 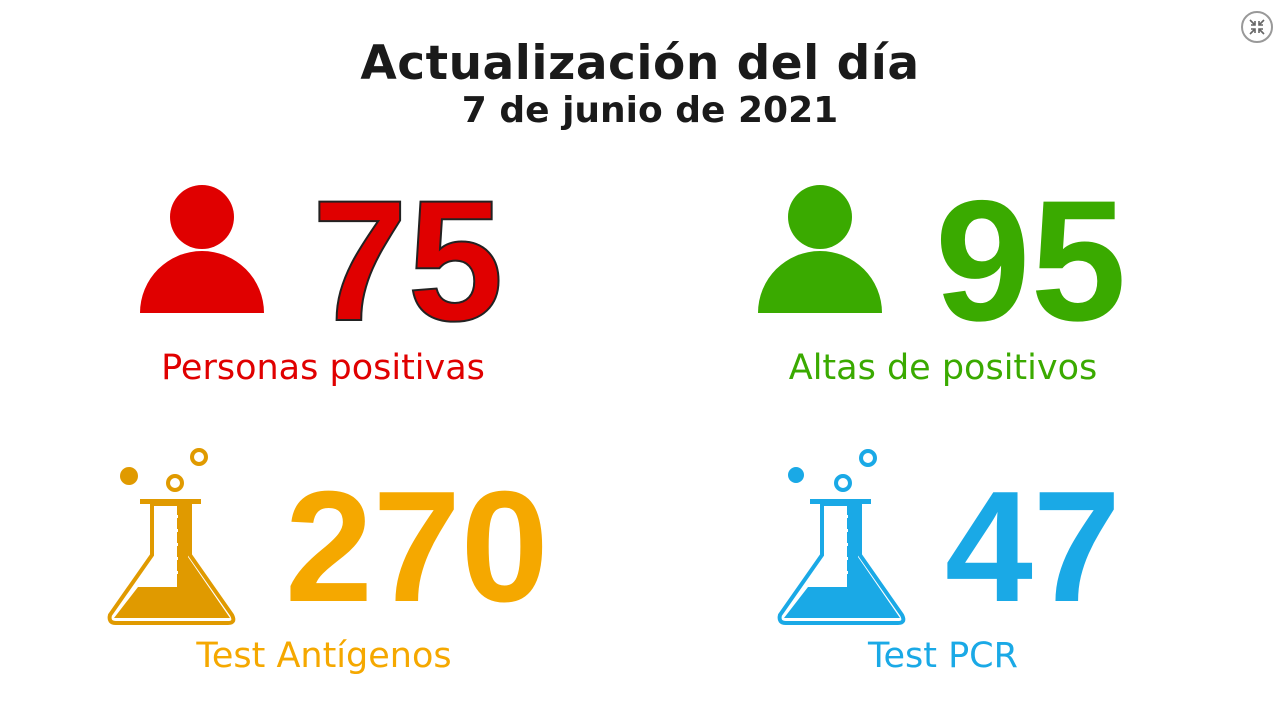 I want to click on stat-label-altas: Altas de positivos, so click(x=943, y=368).